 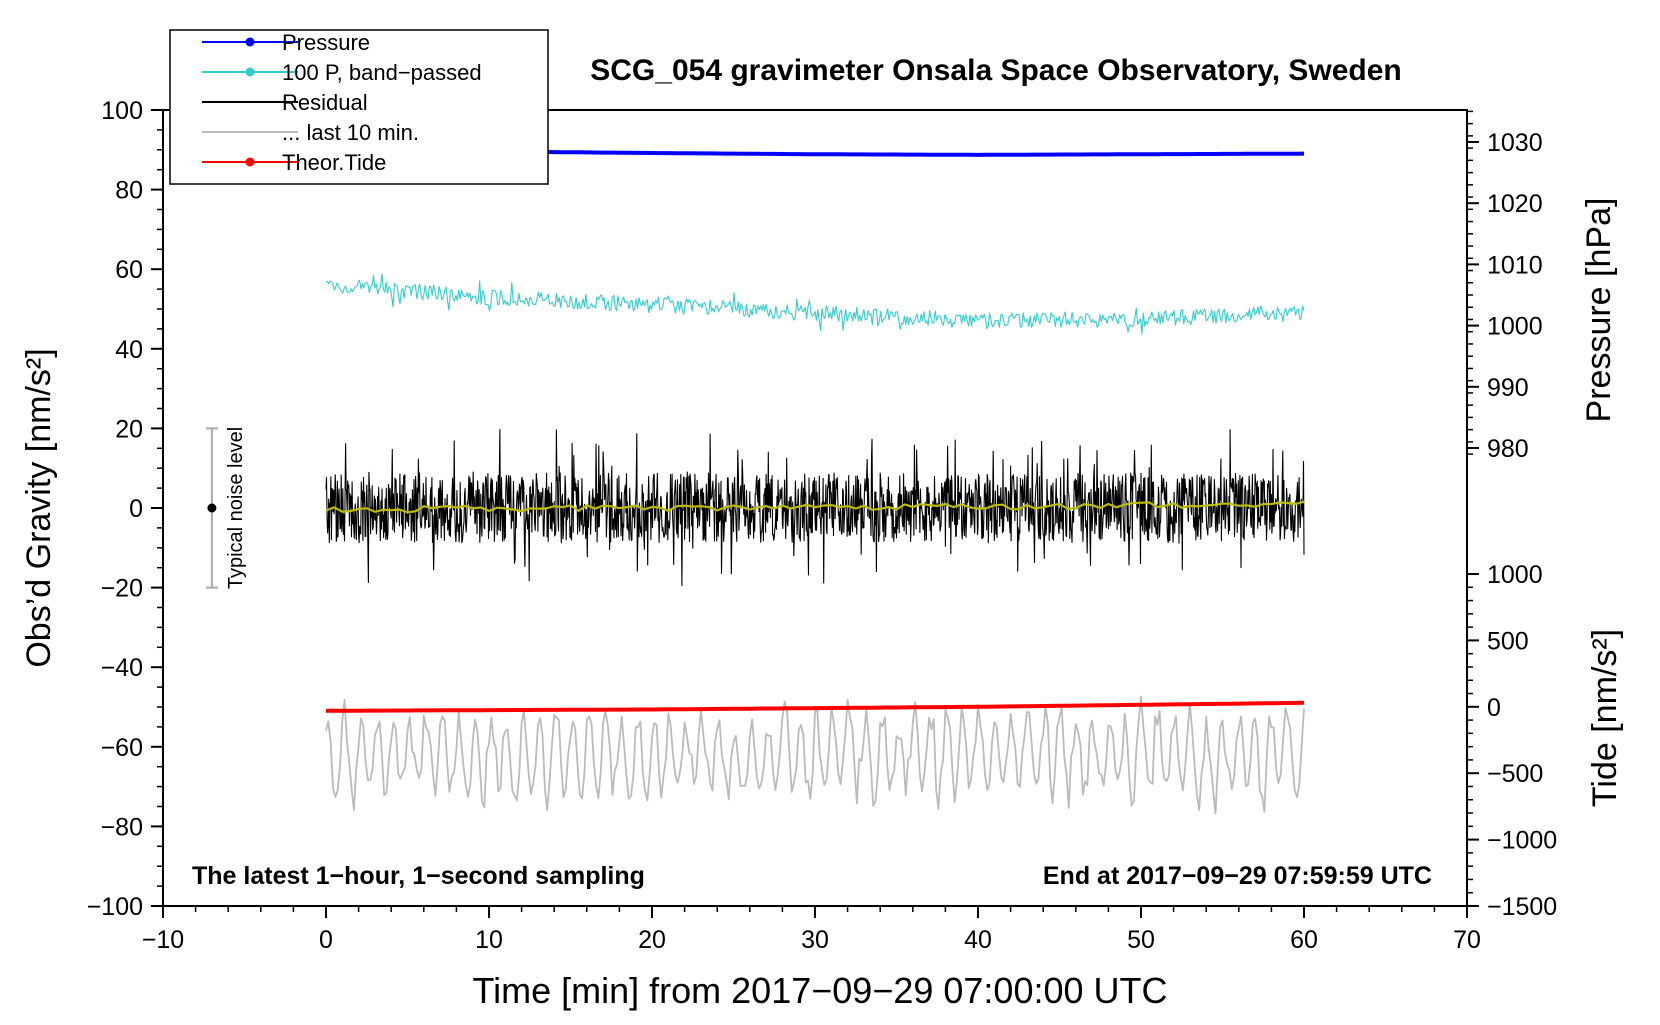 What do you see at coordinates (136, 509) in the screenshot?
I see `y-tick-label-left: 0` at bounding box center [136, 509].